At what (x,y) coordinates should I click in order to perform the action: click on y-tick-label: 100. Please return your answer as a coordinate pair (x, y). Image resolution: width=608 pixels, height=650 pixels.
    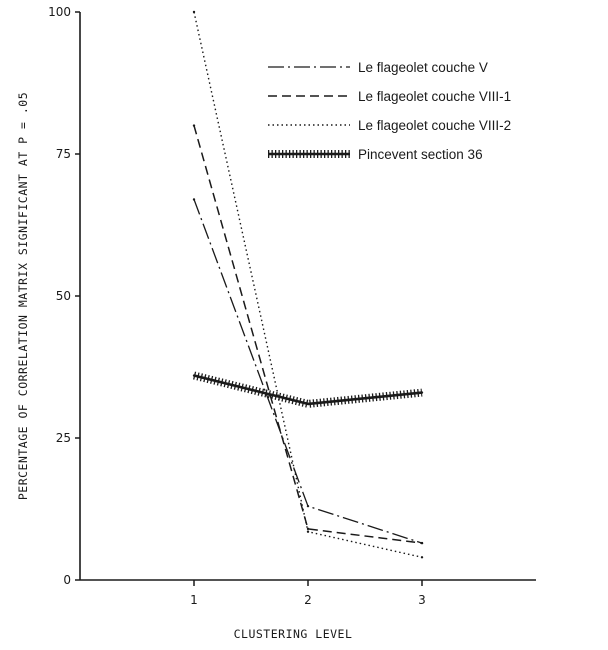
    Looking at the image, I should click on (59, 12).